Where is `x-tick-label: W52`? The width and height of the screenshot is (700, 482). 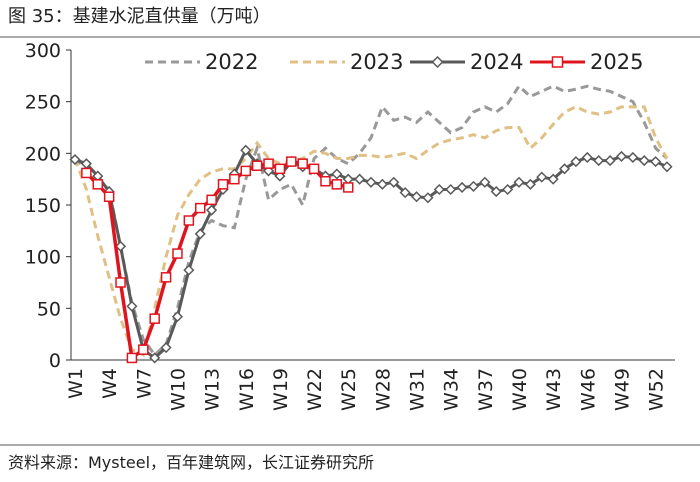 x-tick-label: W52 is located at coordinates (657, 389).